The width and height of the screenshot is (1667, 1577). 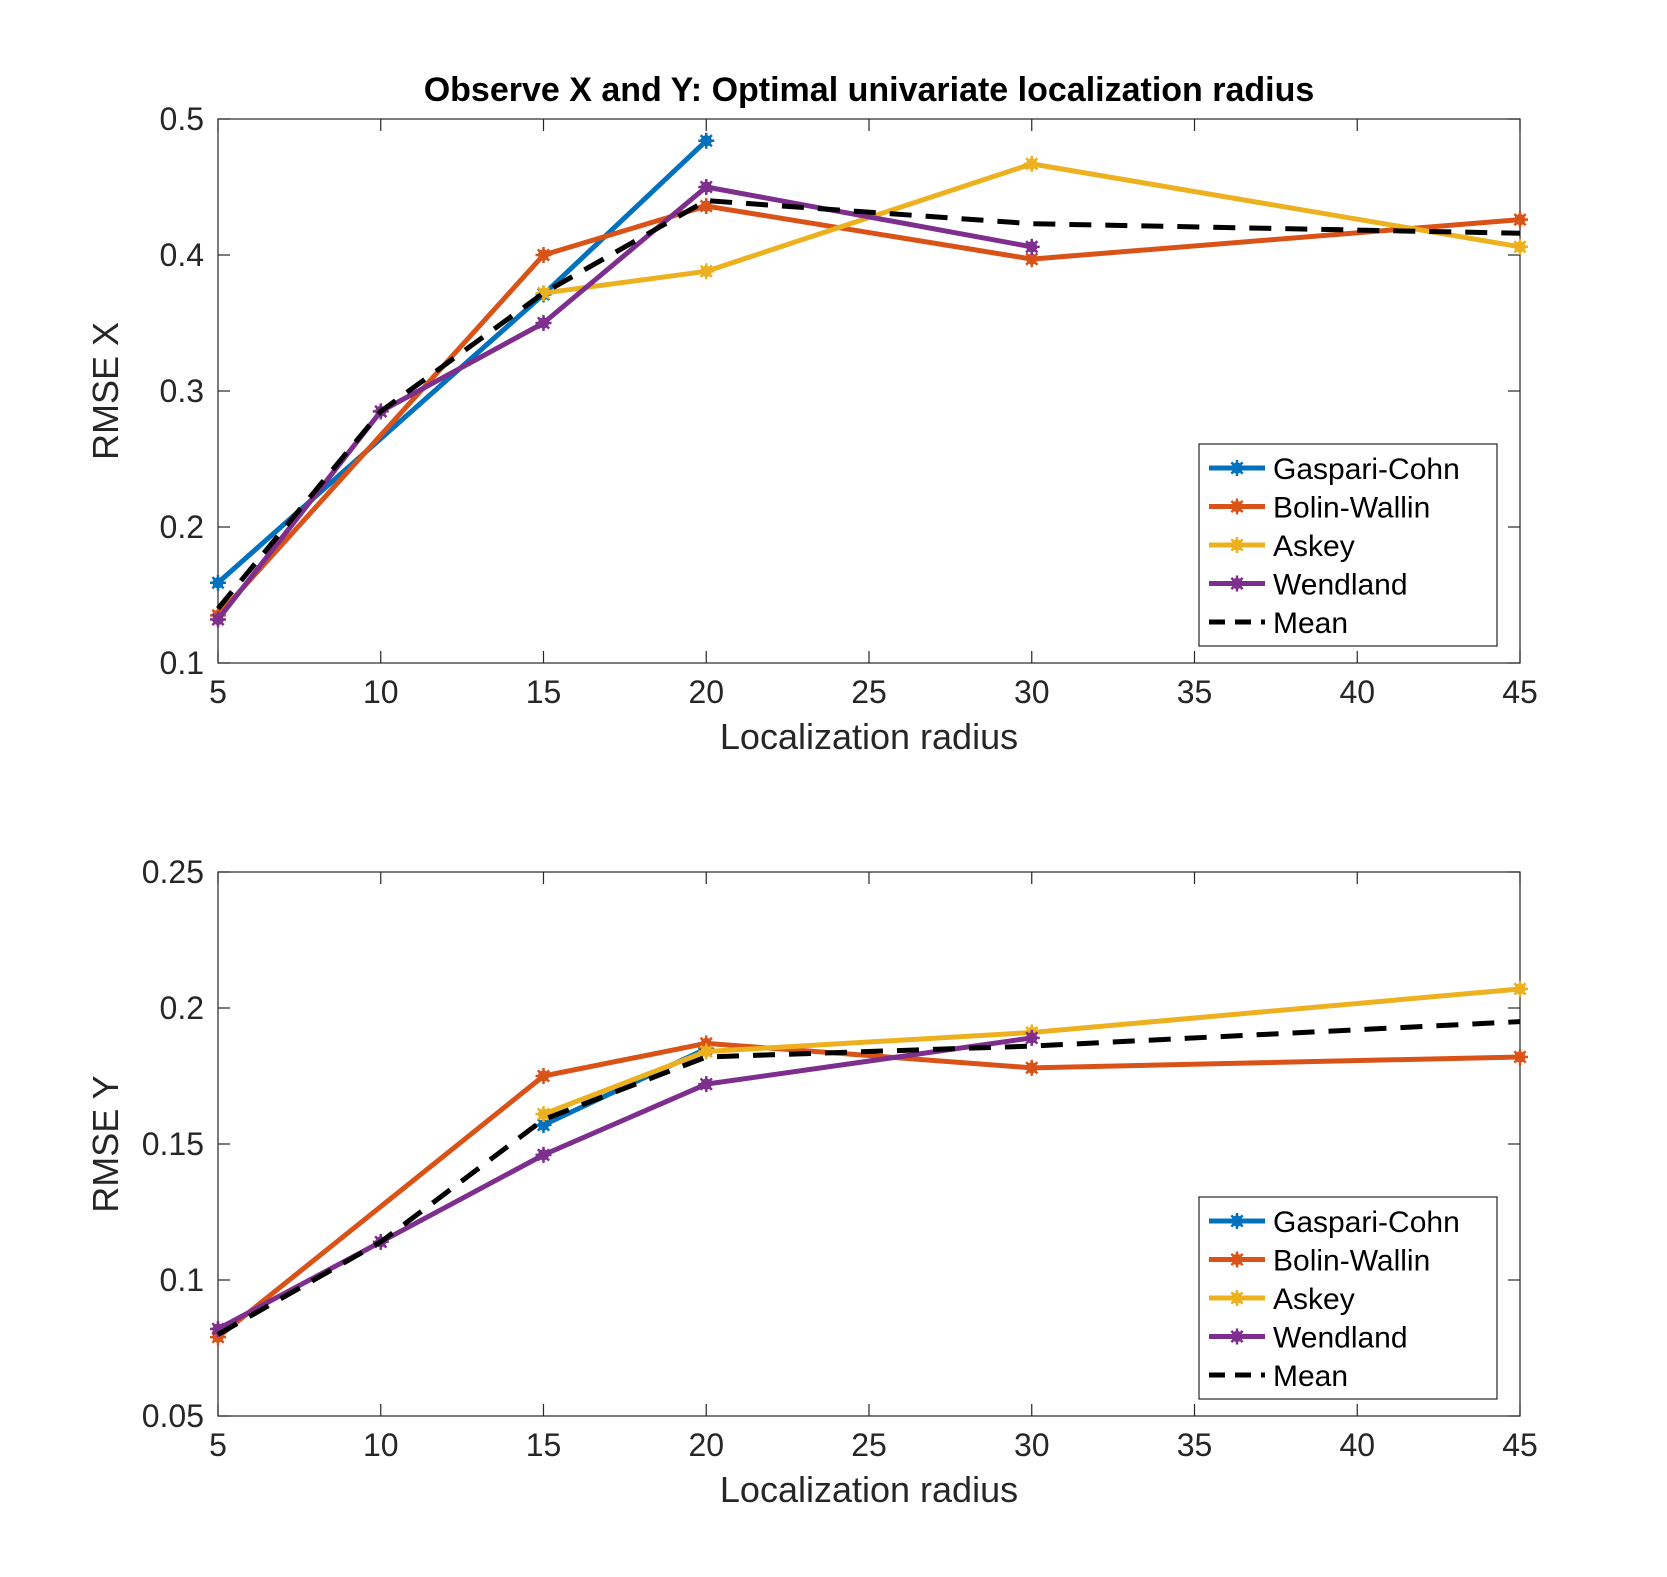 I want to click on y-tick-label: 0.3, so click(x=182, y=391).